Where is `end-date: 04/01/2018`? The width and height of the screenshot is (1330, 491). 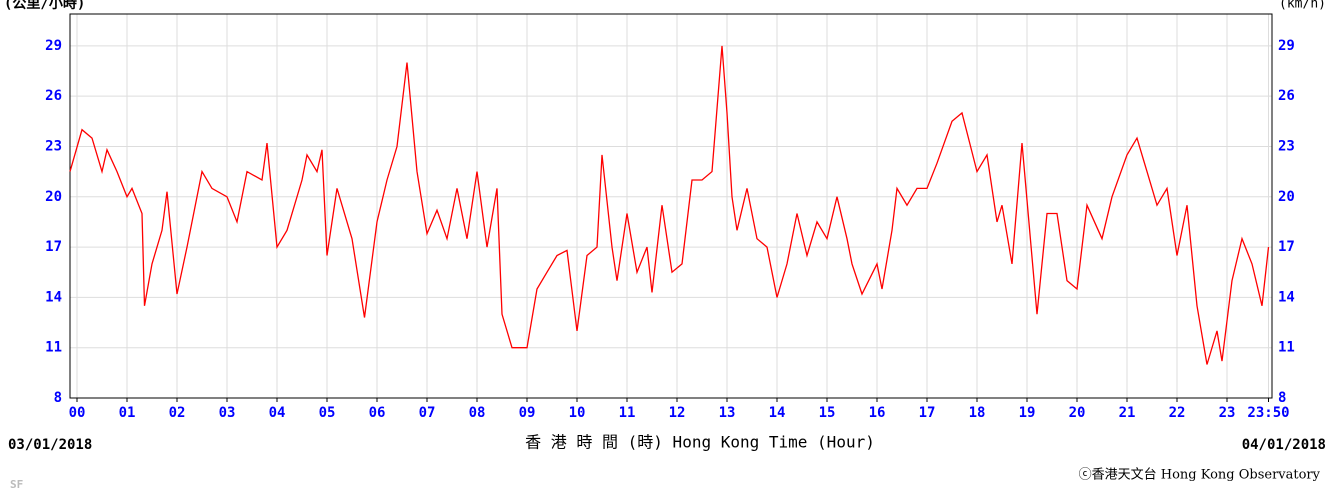
end-date: 04/01/2018 is located at coordinates (1284, 445).